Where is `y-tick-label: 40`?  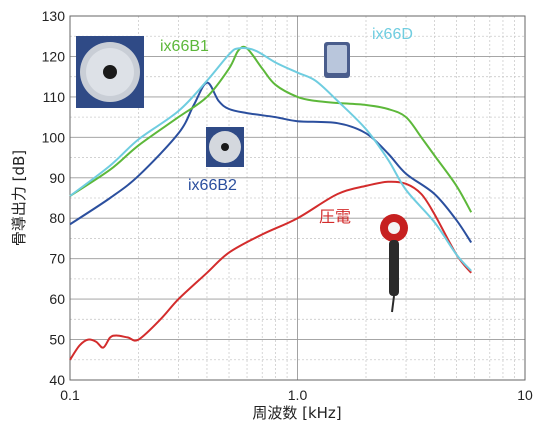
y-tick-label: 40 is located at coordinates (57, 380).